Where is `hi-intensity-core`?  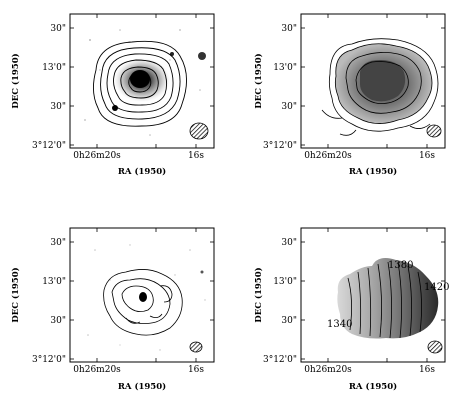 hi-intensity-core is located at coordinates (383, 81).